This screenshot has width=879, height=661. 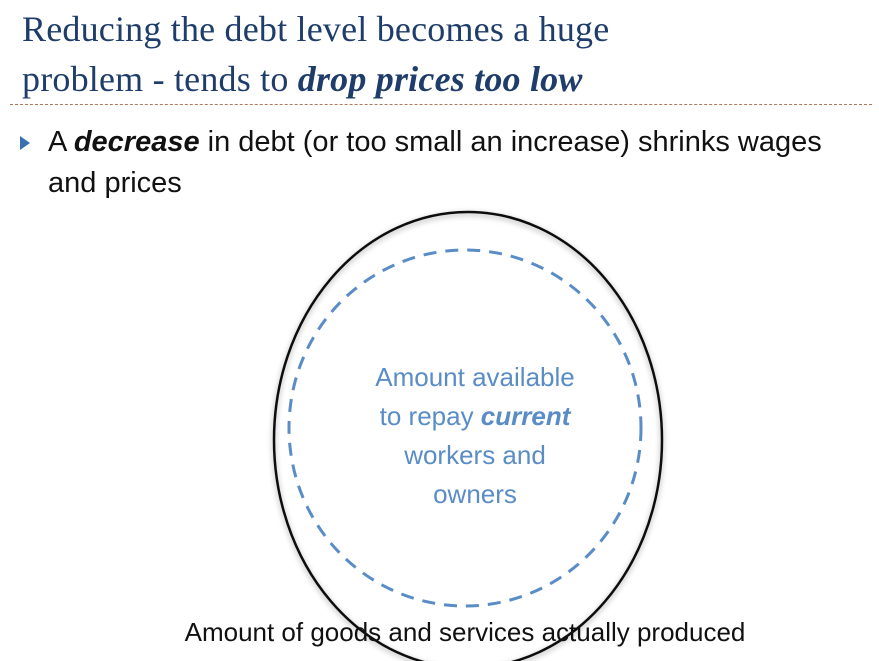 I want to click on title-line-1: Reducing the debt level becomes a huge, so click(x=316, y=29).